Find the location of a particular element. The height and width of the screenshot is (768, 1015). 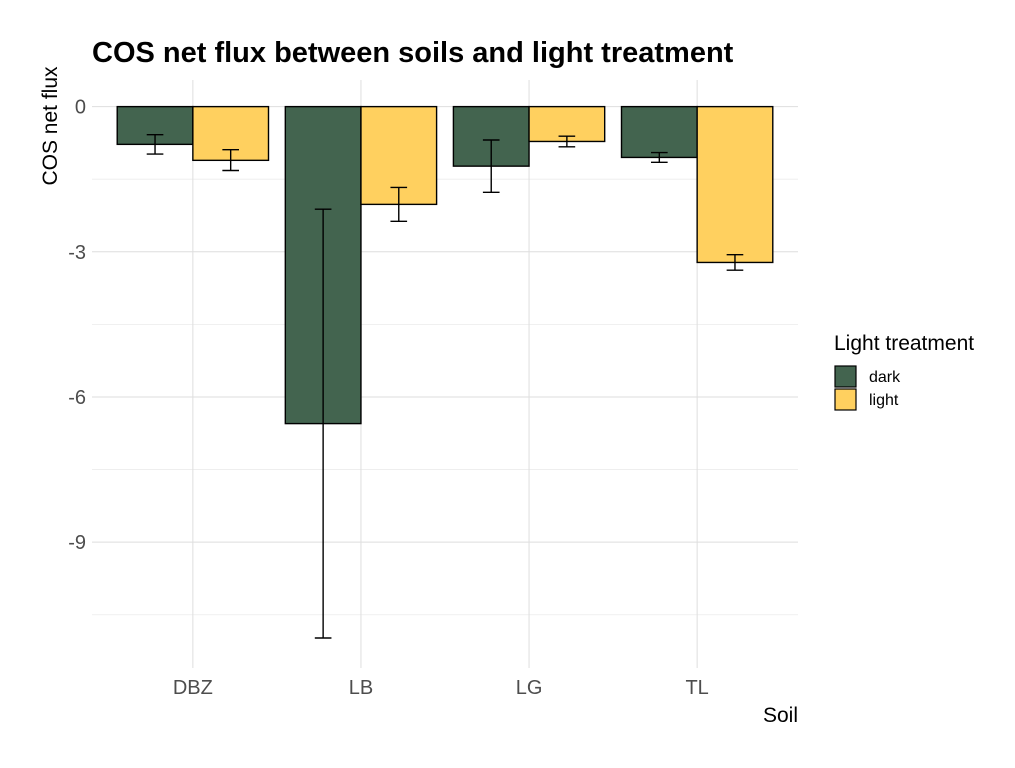

y-tick-label: 0 is located at coordinates (80, 108).